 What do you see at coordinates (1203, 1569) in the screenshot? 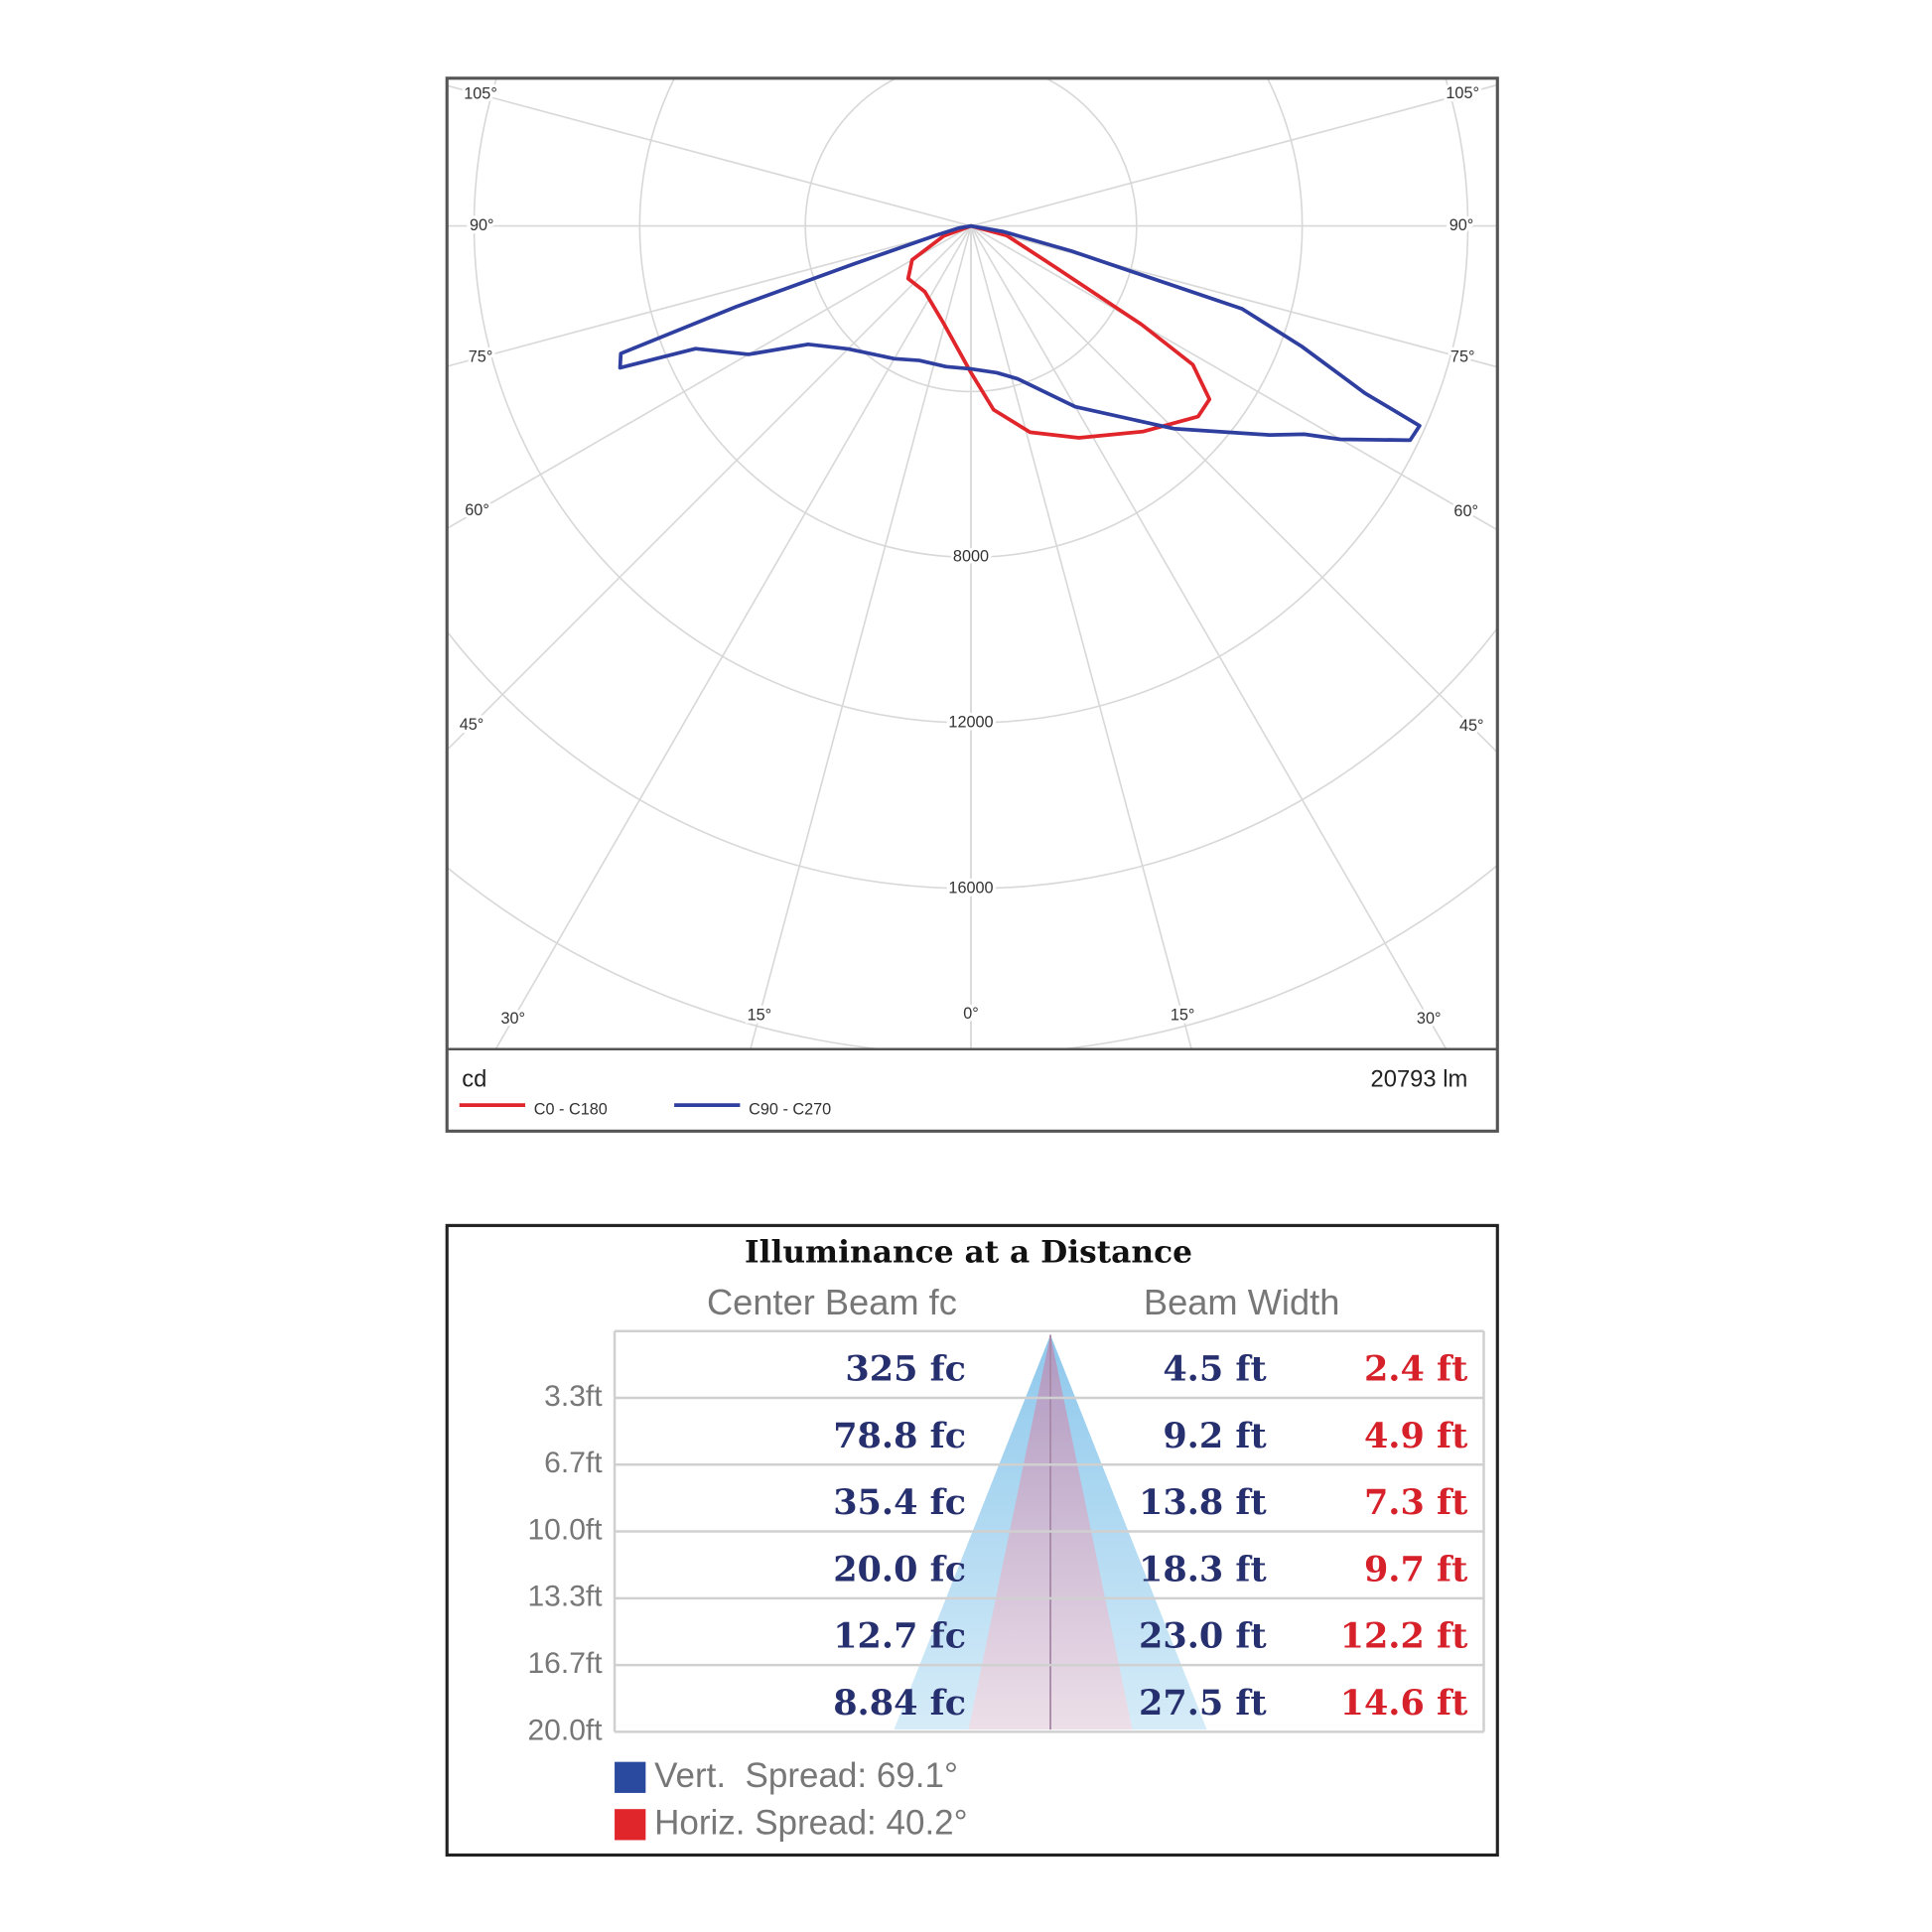
I see `vert-width: 18.3 ft` at bounding box center [1203, 1569].